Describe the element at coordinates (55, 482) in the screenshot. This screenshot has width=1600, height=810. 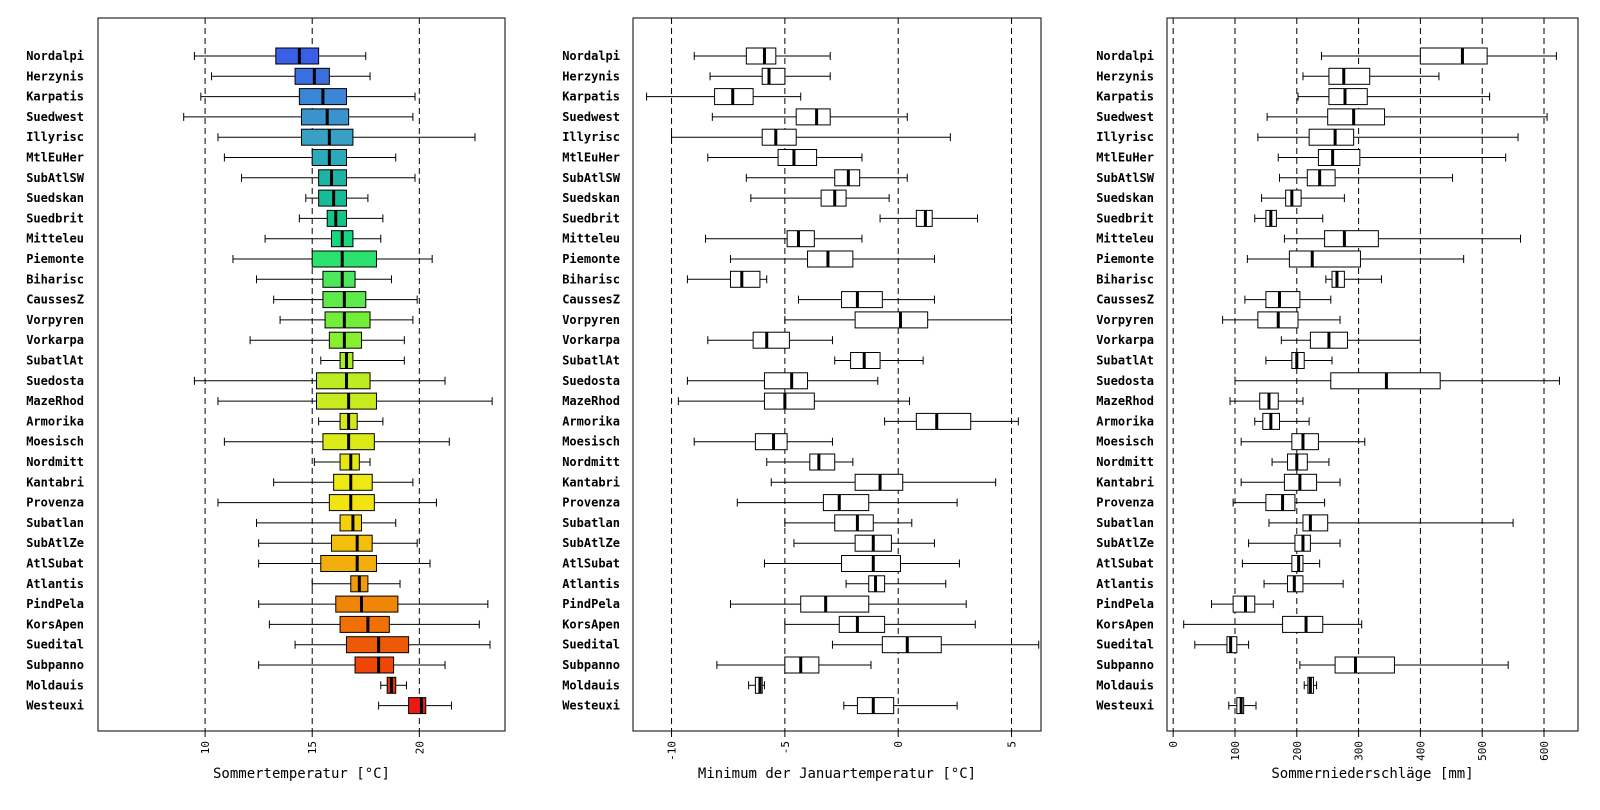
I see `category-label-kantabri: Kantabri` at that location.